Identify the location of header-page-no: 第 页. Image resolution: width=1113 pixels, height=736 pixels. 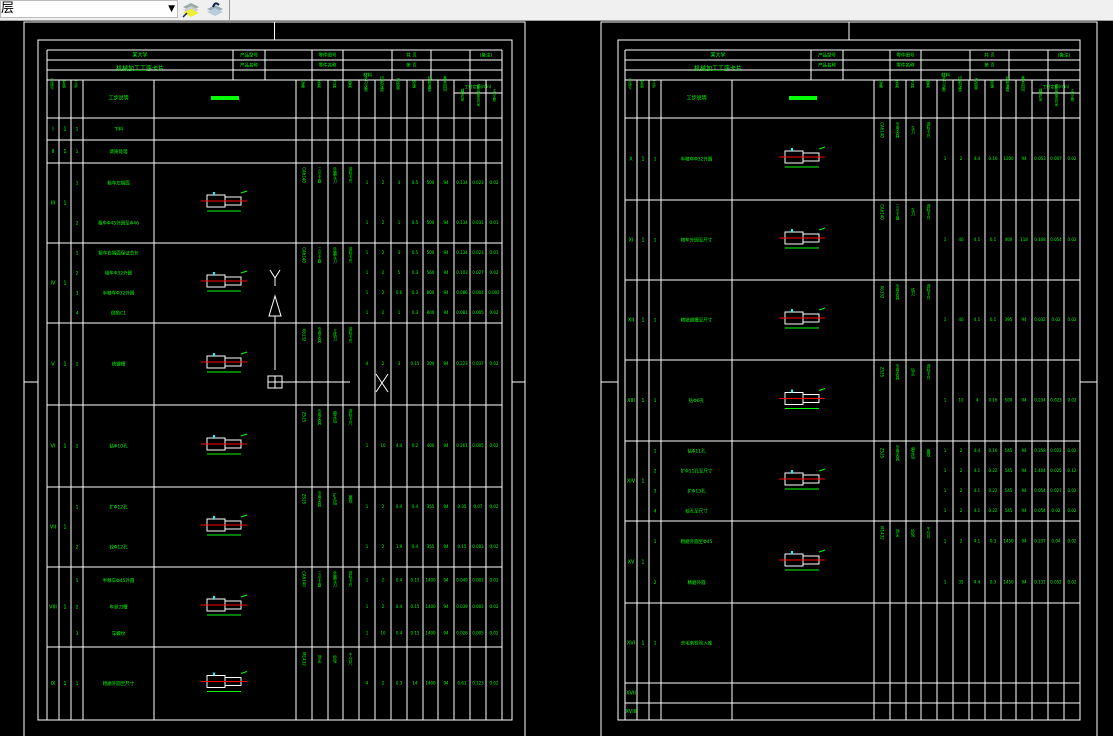
(411, 65).